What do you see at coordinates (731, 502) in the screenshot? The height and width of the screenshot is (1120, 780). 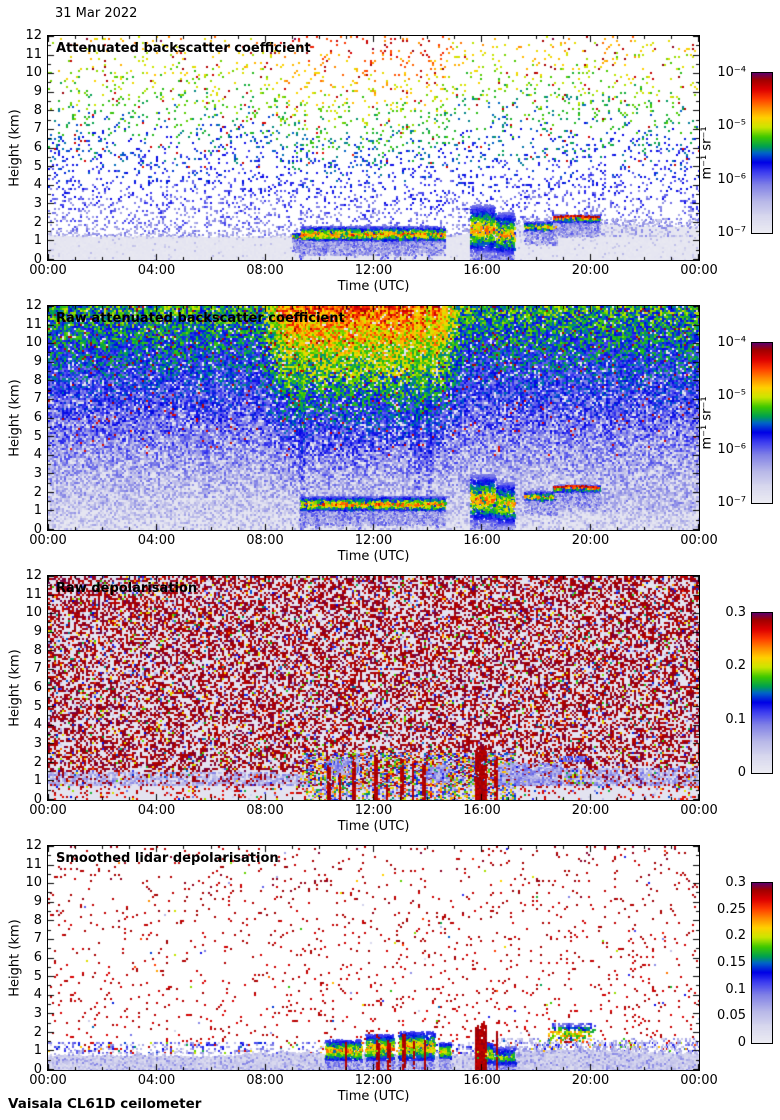 I see `colorbar-tick-label: 10⁻⁷` at bounding box center [731, 502].